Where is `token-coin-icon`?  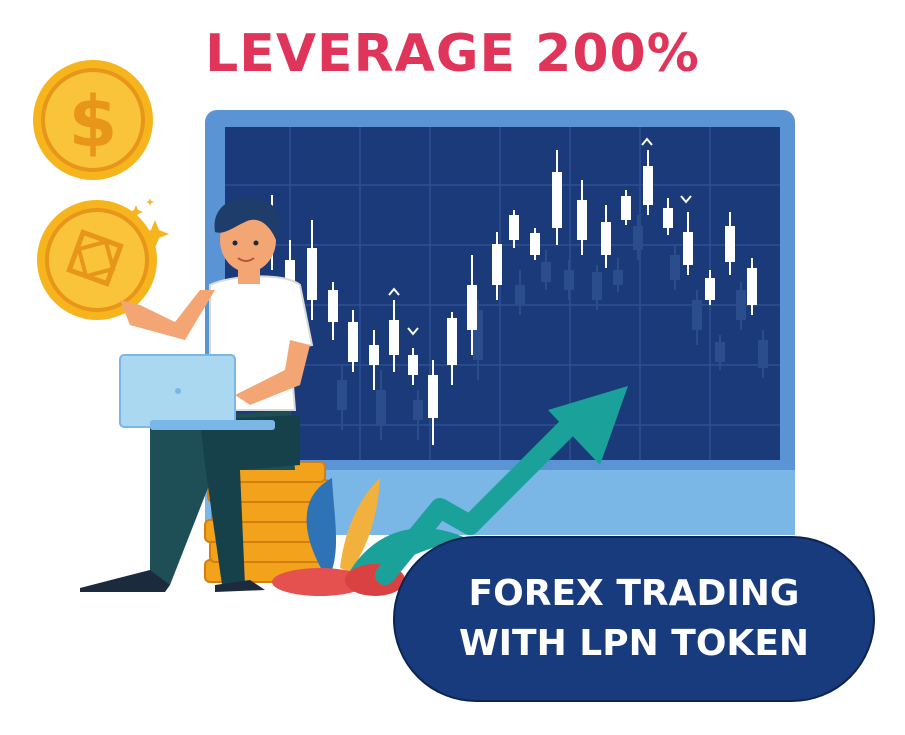
token-coin-icon is located at coordinates (97, 260).